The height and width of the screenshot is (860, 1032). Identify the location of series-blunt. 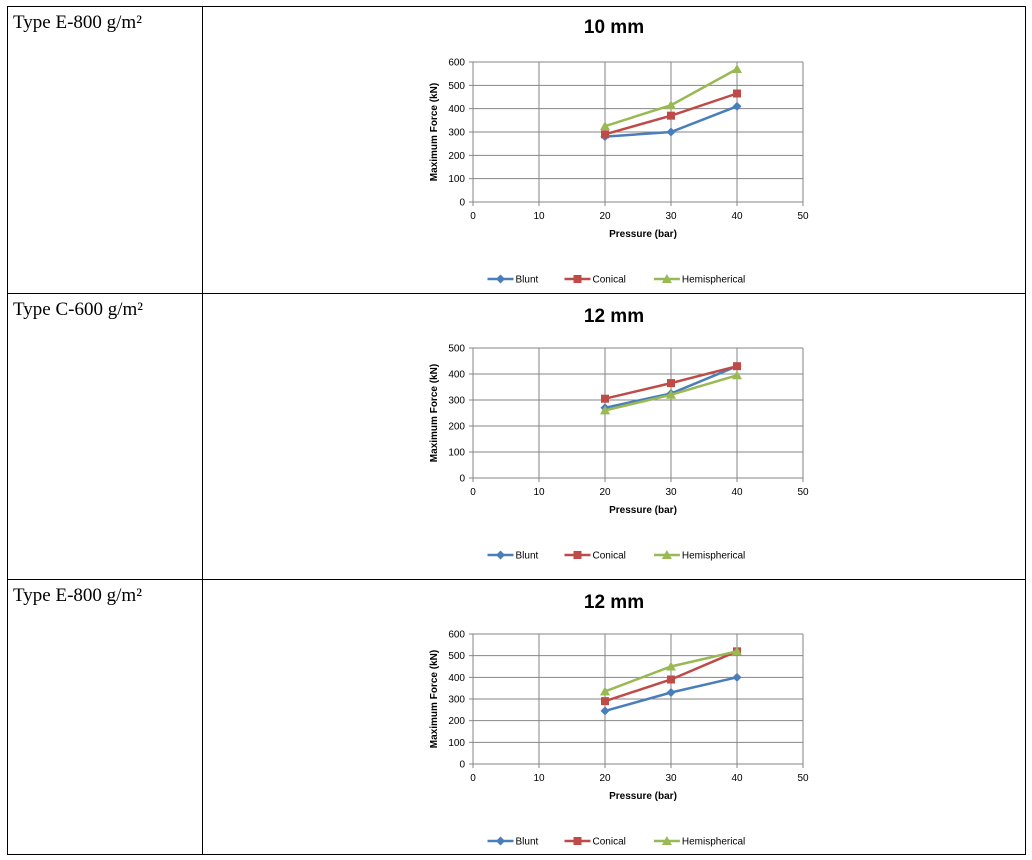
(671, 694).